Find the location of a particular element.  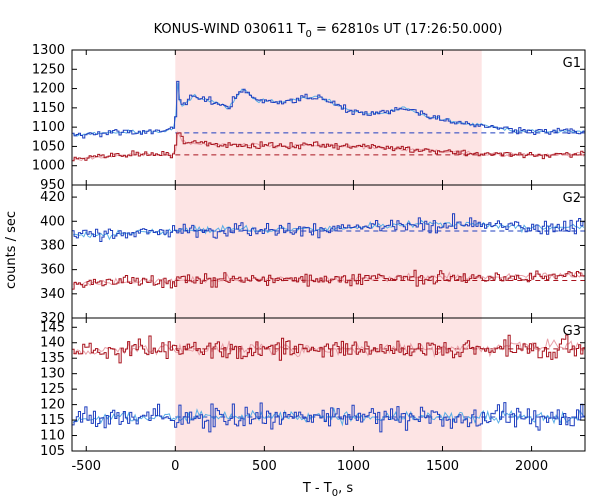

panel-label-g1: G1 is located at coordinates (572, 63).